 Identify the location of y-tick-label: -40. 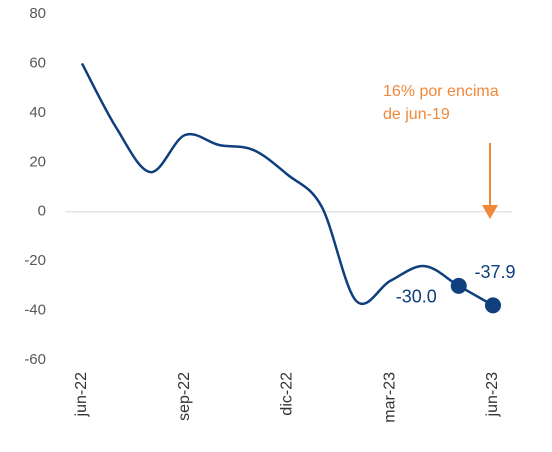
(35, 310).